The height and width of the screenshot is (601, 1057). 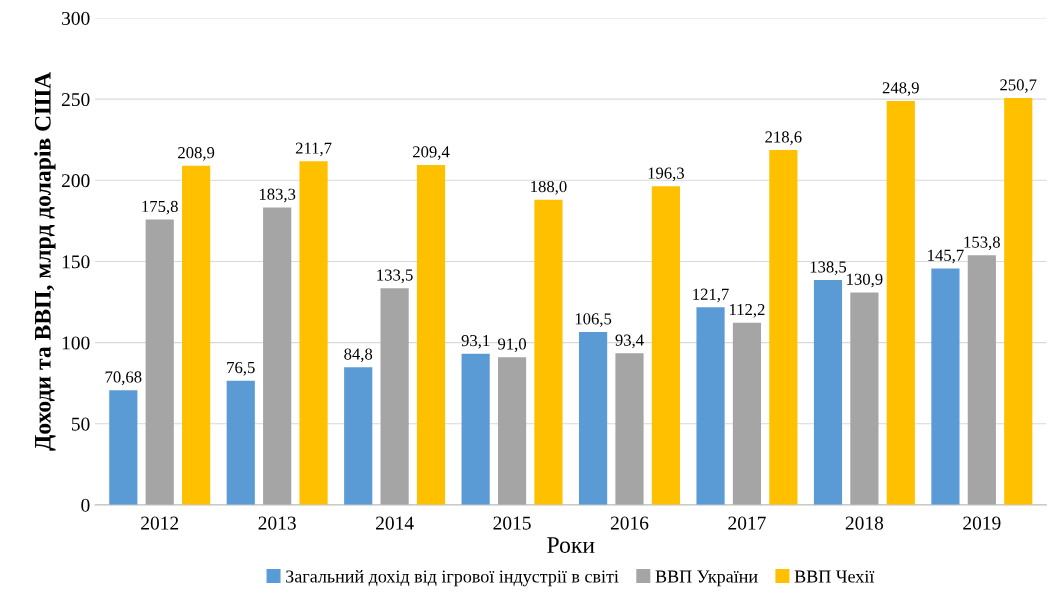 What do you see at coordinates (711, 295) in the screenshot?
I see `data-label: 121,7` at bounding box center [711, 295].